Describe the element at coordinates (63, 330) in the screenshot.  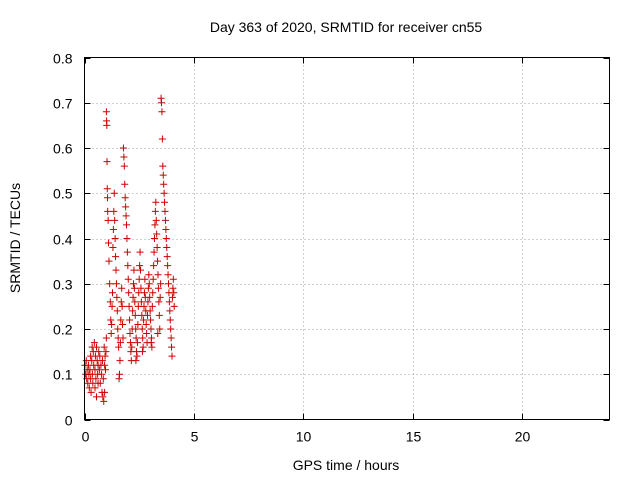
I see `y-tick-label: 0.2` at that location.